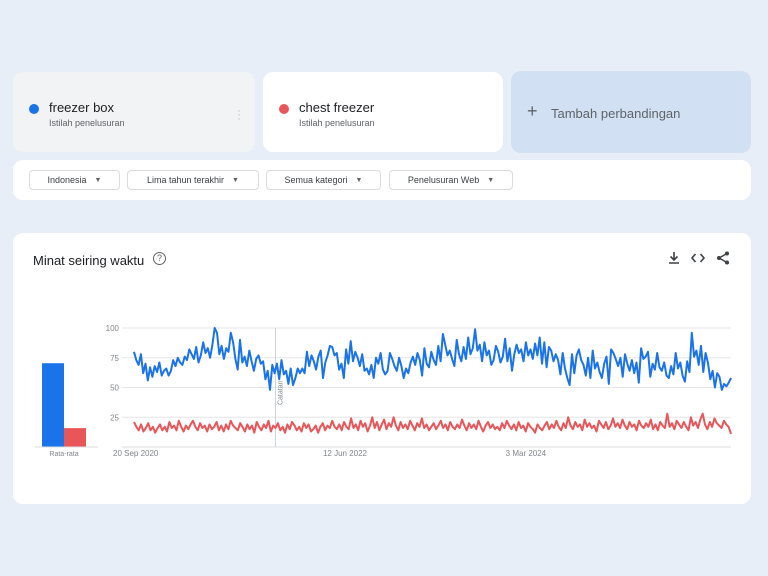 This screenshot has height=576, width=768. What do you see at coordinates (75, 437) in the screenshot?
I see `average-bar-chest-freezer` at bounding box center [75, 437].